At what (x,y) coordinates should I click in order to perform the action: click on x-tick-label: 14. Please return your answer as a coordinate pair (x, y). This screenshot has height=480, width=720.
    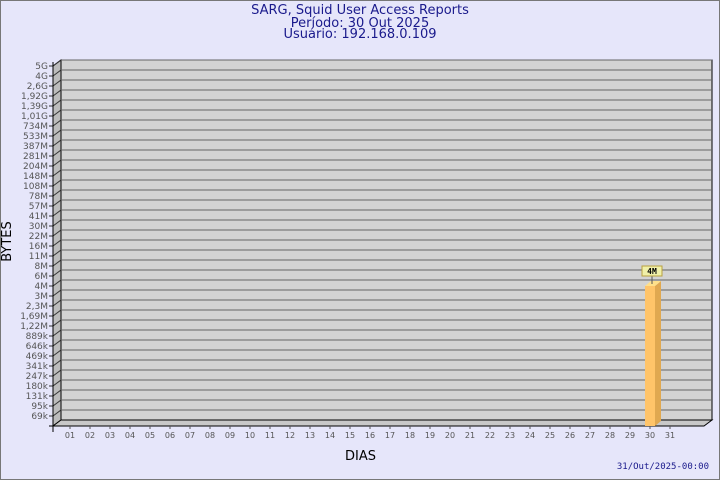
    Looking at the image, I should click on (330, 435).